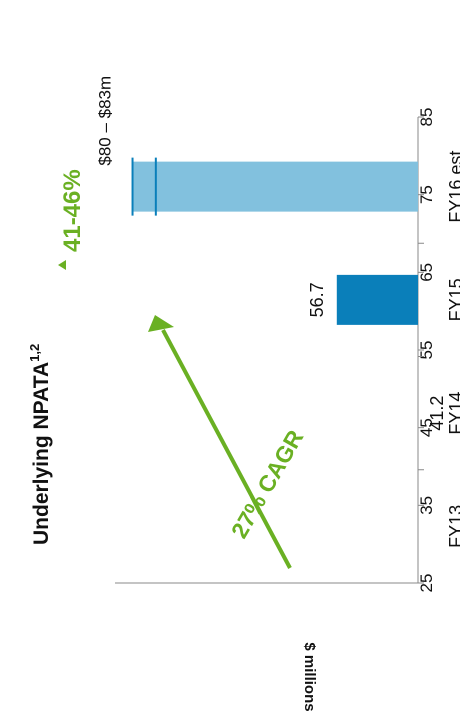 The height and width of the screenshot is (718, 460). I want to click on growth-up-arrow-icon, so click(62, 265).